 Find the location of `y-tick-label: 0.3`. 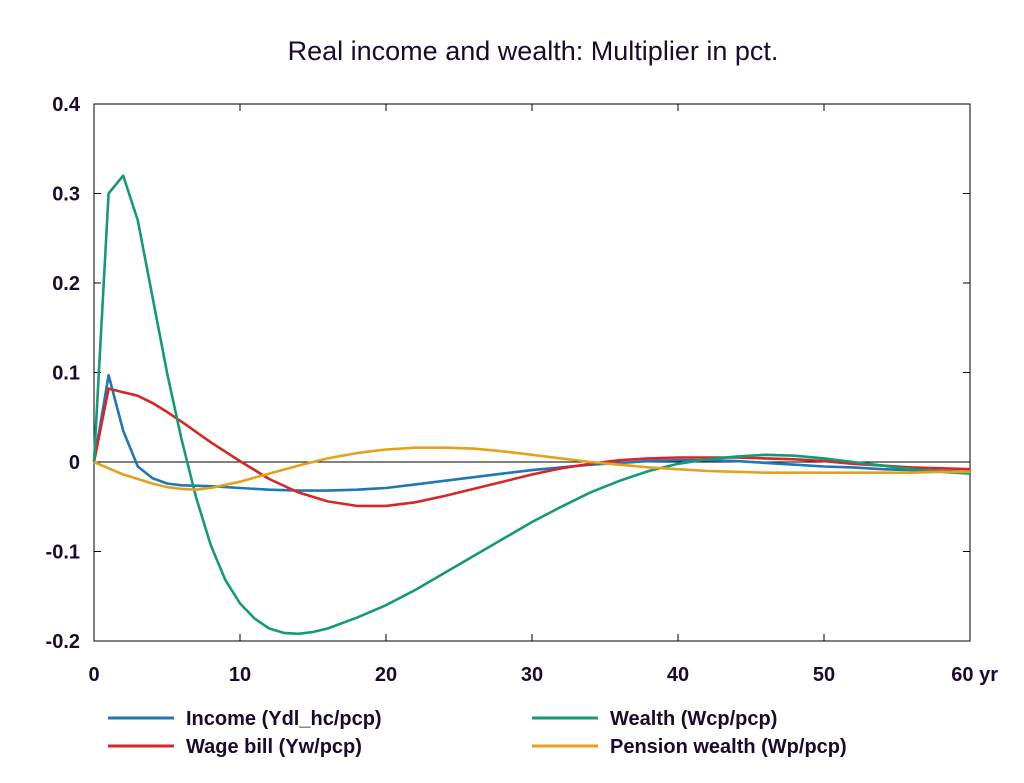

y-tick-label: 0.3 is located at coordinates (66, 195).